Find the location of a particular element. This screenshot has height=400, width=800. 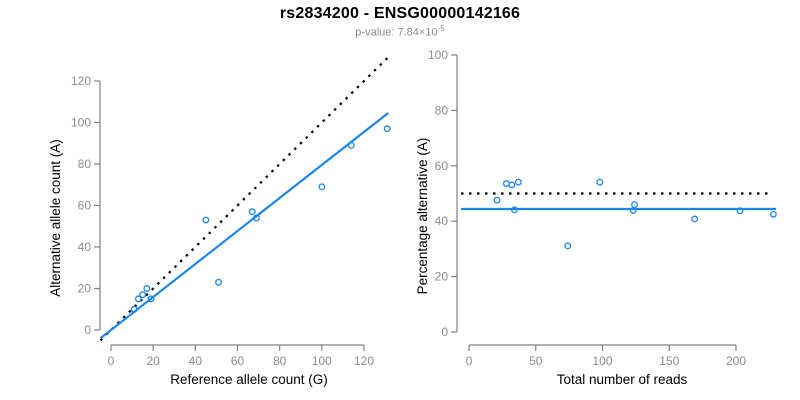

x-axis-label: Total number of reads is located at coordinates (622, 379).